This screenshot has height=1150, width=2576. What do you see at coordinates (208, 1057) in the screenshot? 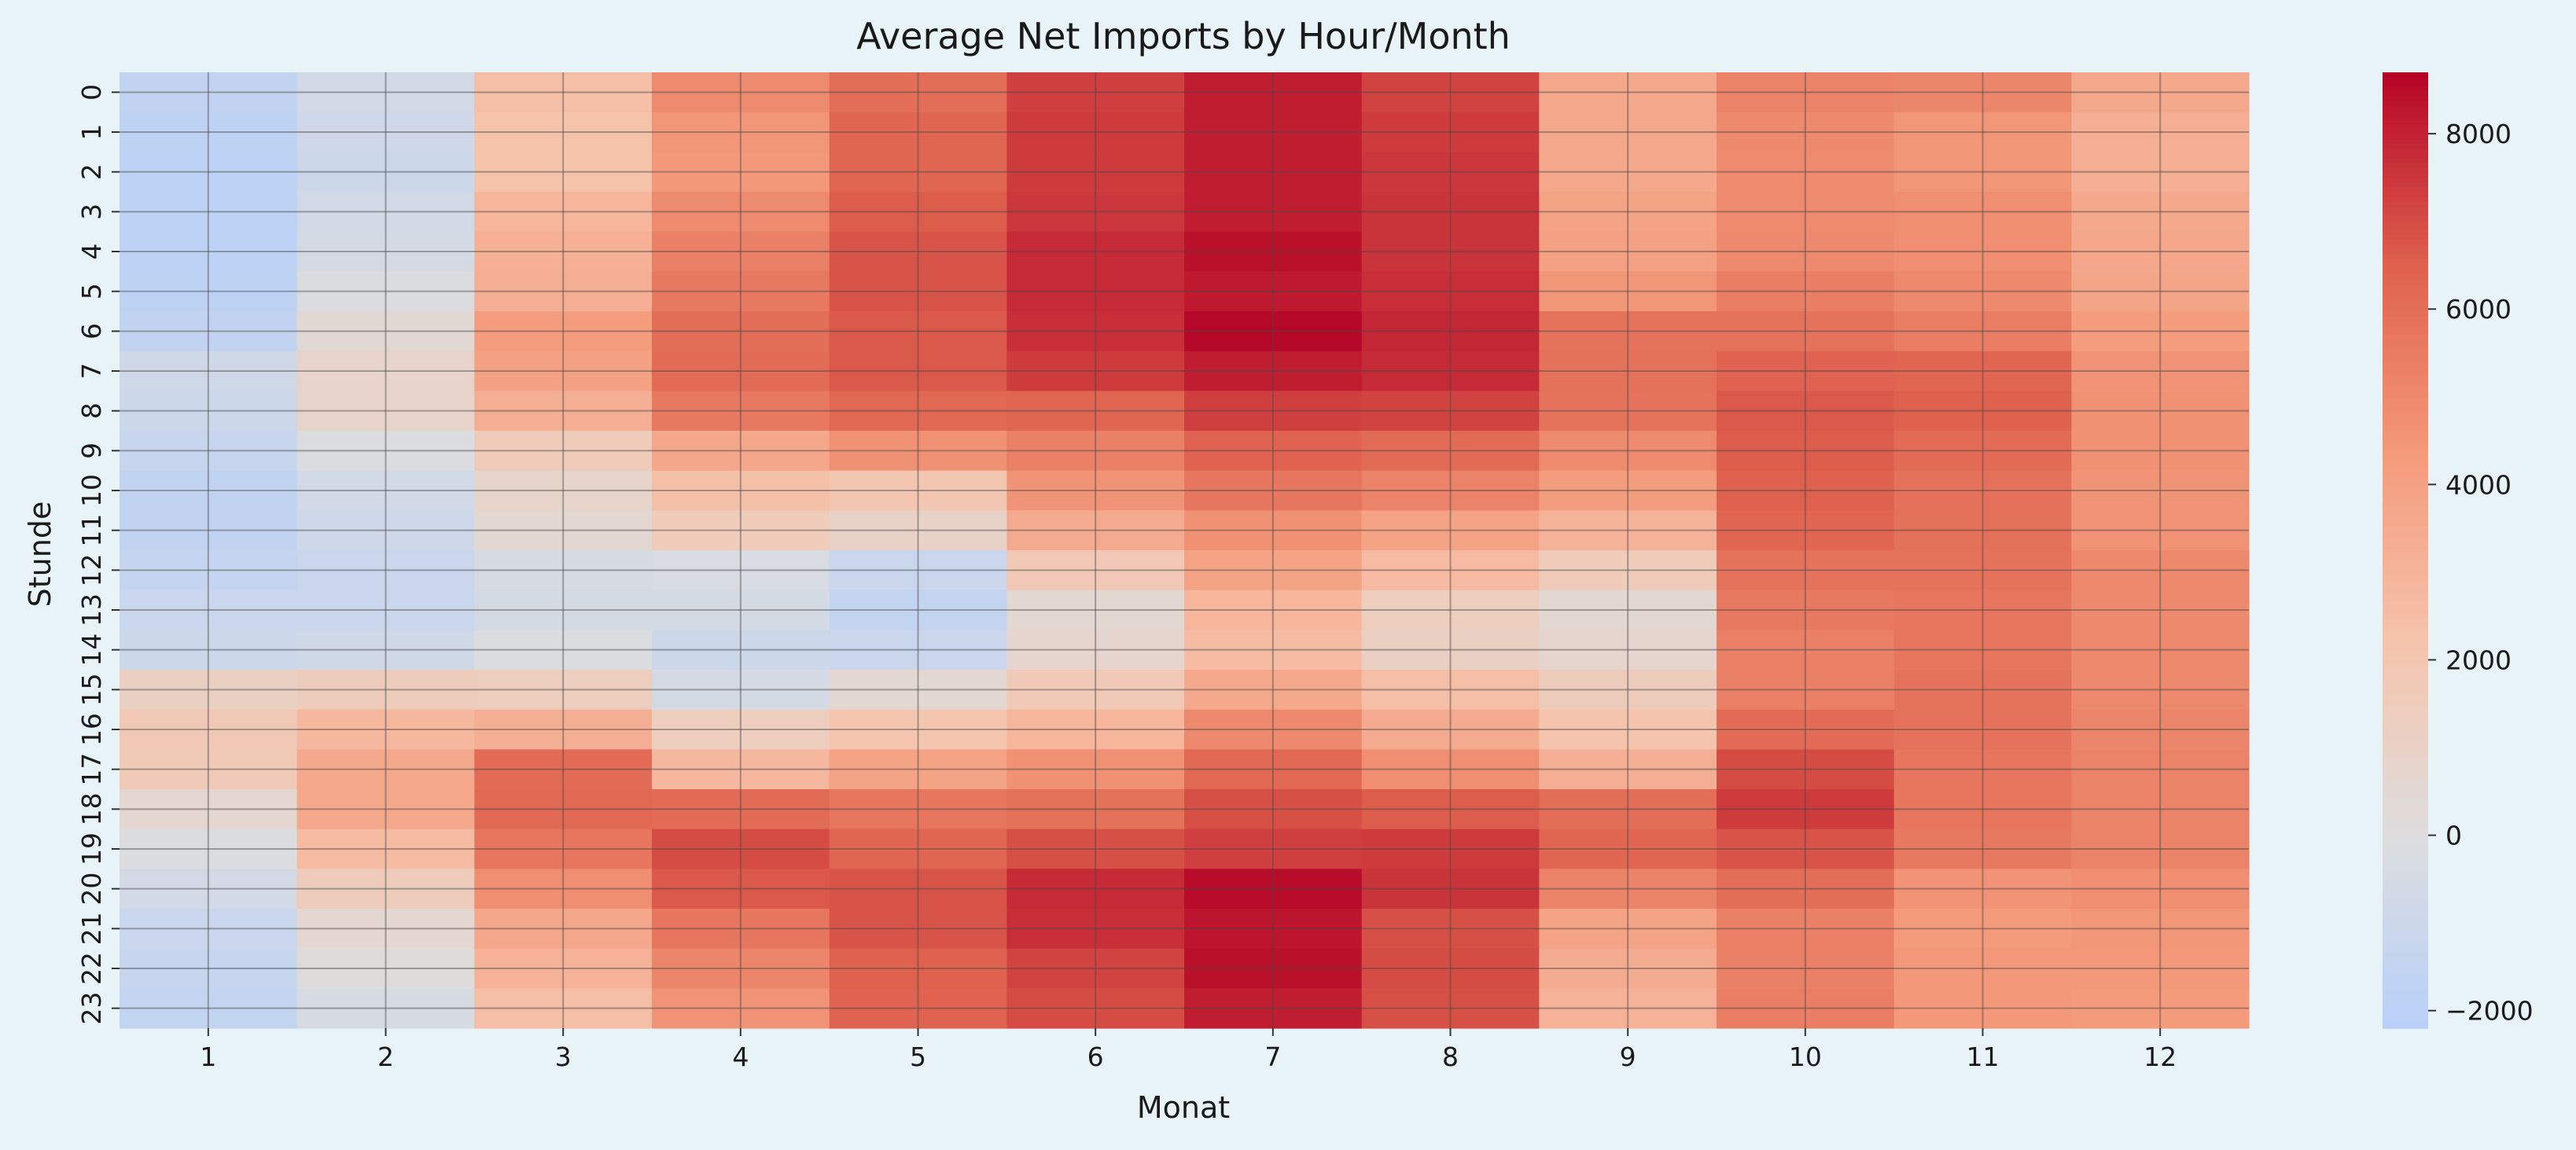
I see `x-tick-label: 1` at bounding box center [208, 1057].